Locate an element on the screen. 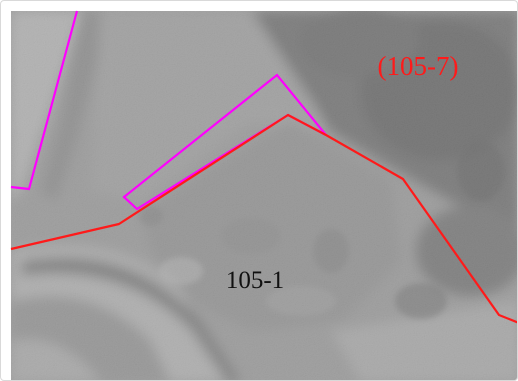 This screenshot has width=518, height=381. parcel-label-main: 105-1 is located at coordinates (255, 280).